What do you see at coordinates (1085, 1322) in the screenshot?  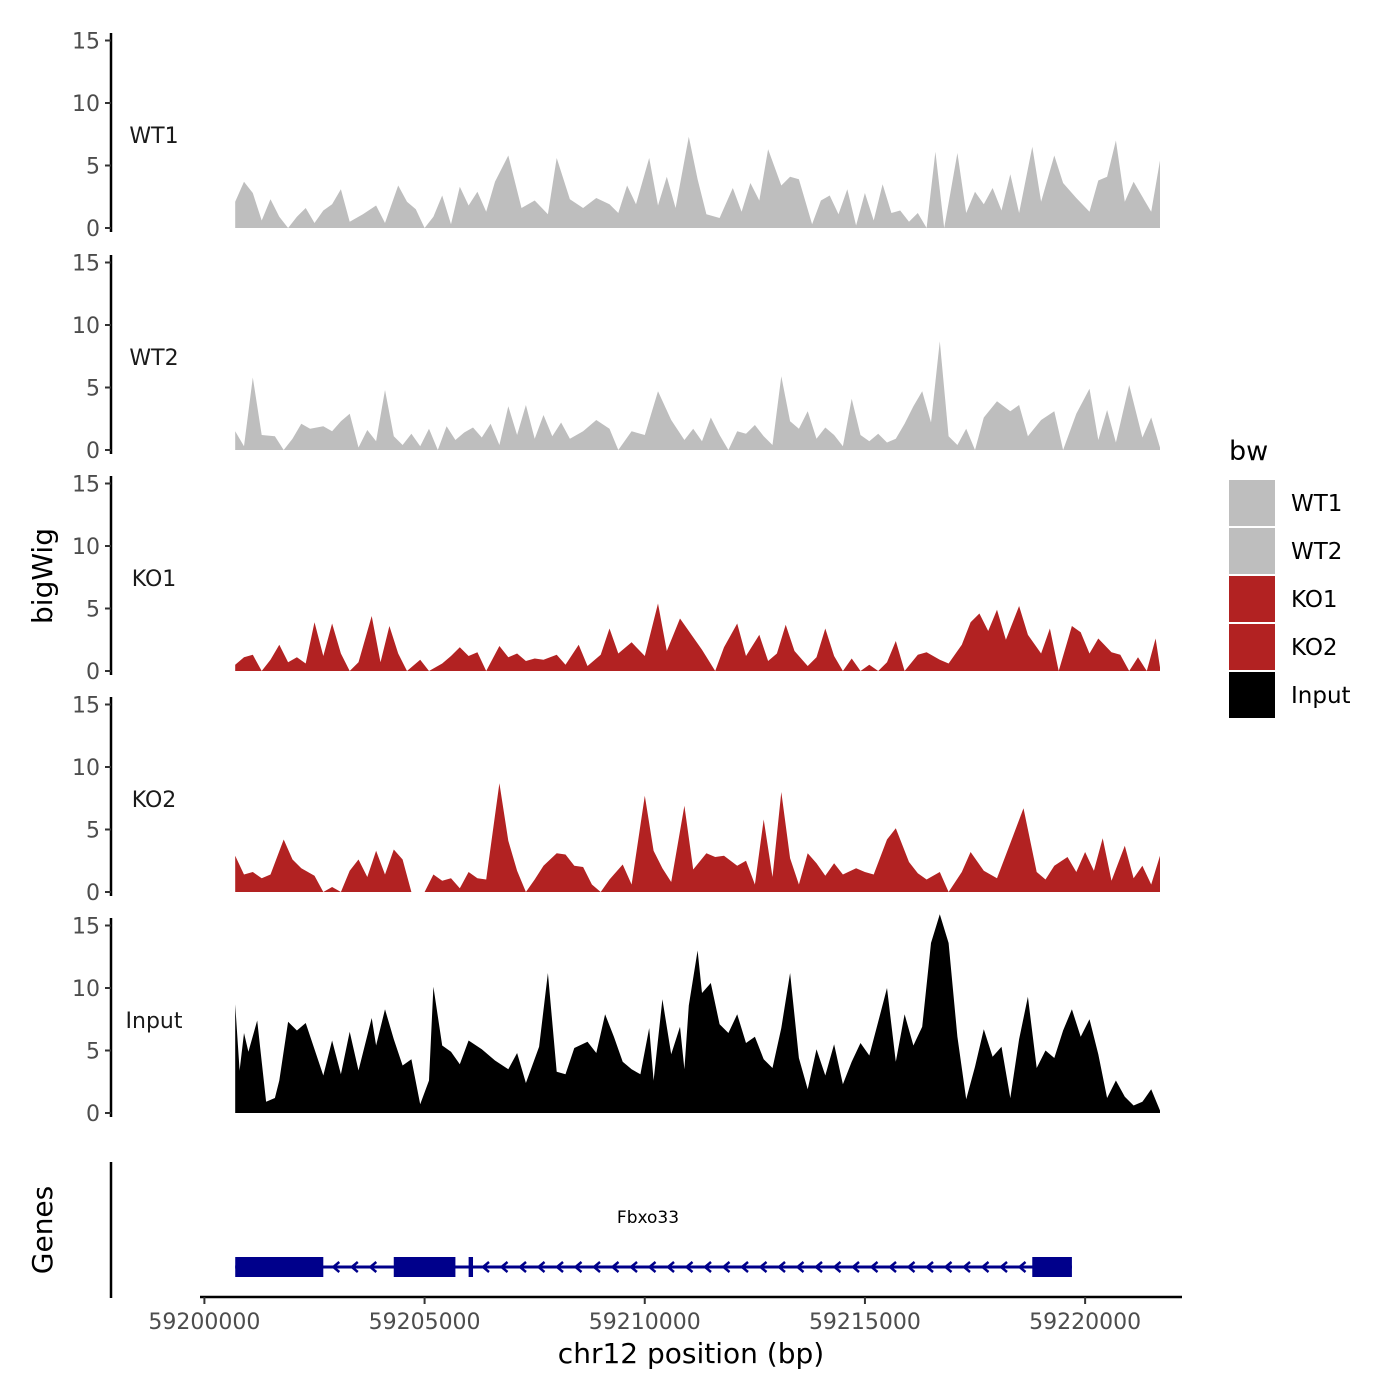 I see `x-tick-label: 59220000` at bounding box center [1085, 1322].